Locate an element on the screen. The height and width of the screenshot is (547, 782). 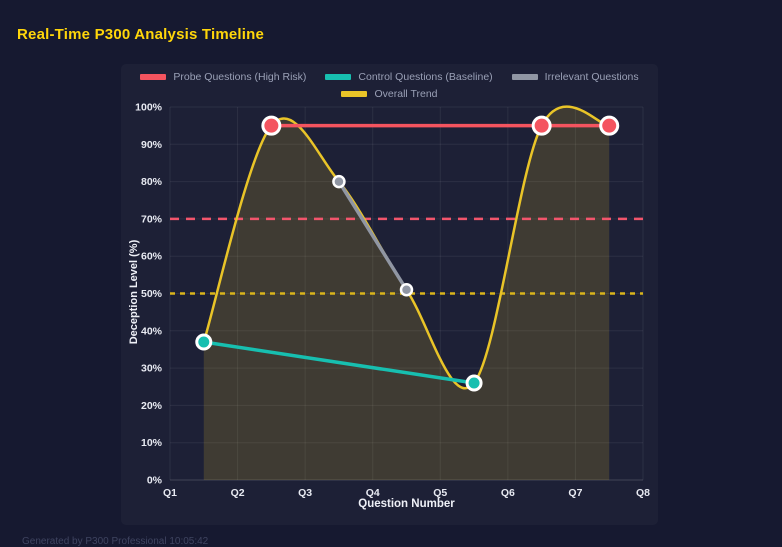
svg-text: 100% is located at coordinates (149, 108).